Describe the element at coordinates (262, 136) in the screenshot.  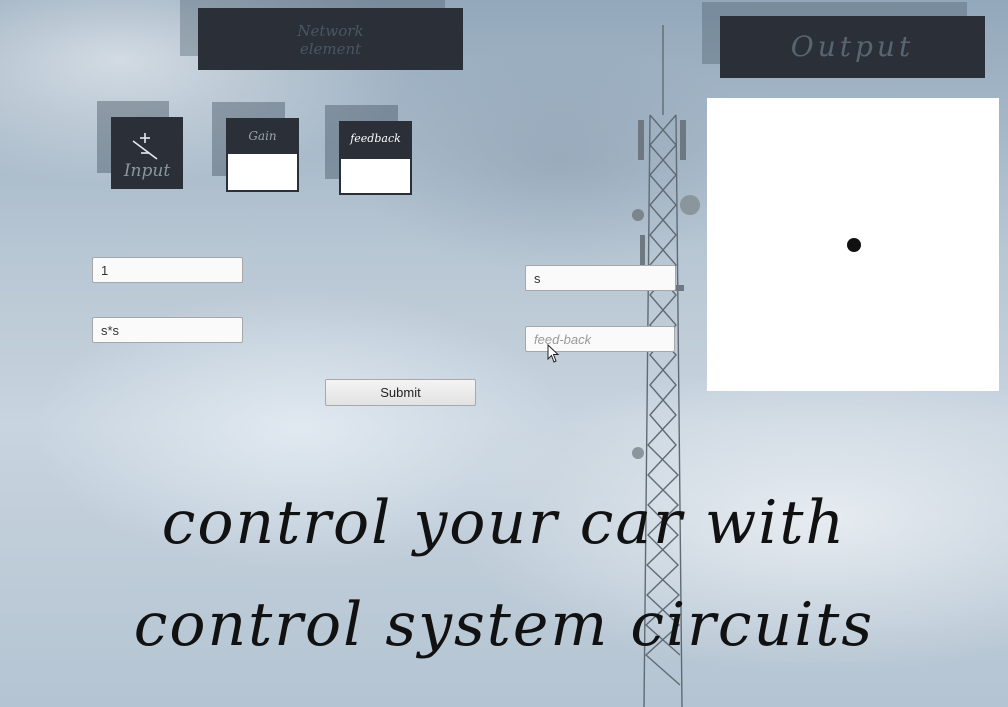
I see `gain-tile-label: Gain` at that location.